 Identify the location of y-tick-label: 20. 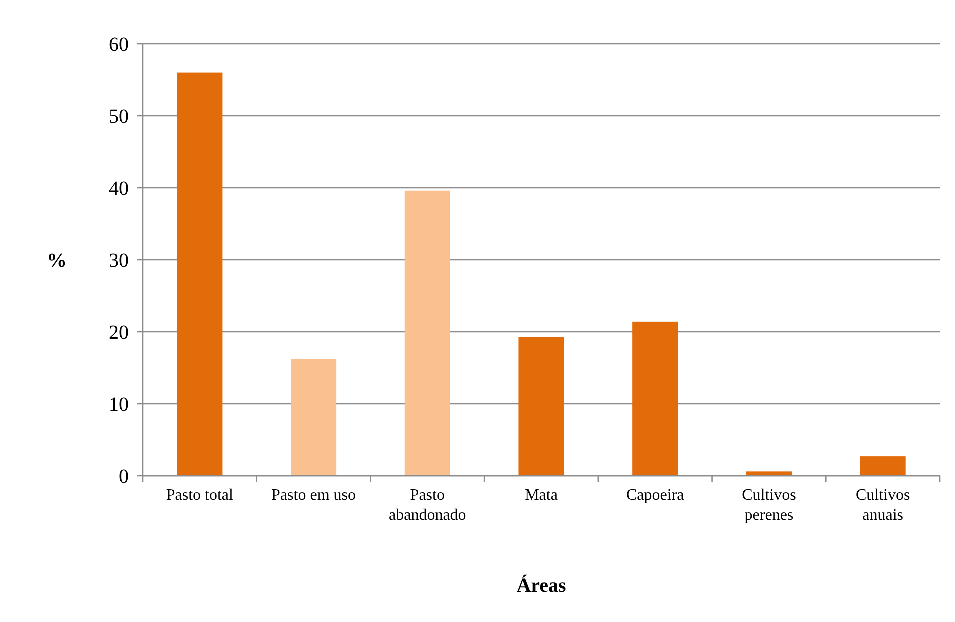
(119, 333).